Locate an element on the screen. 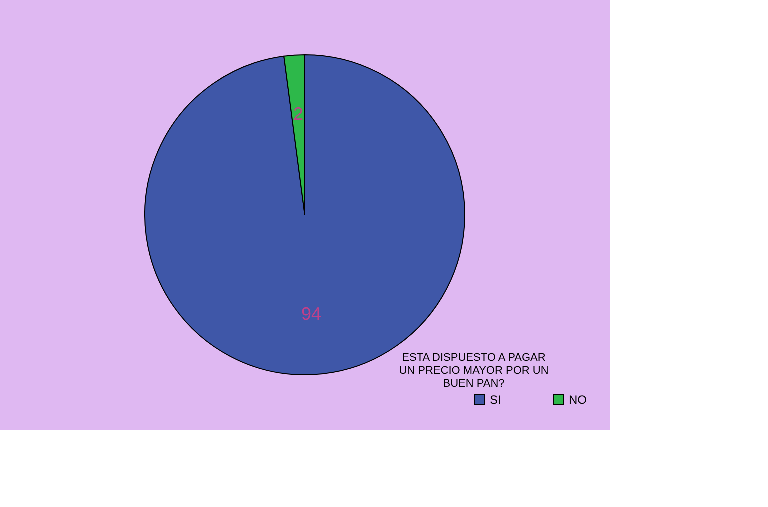 Image resolution: width=768 pixels, height=507 pixels. data-label: 94 is located at coordinates (312, 314).